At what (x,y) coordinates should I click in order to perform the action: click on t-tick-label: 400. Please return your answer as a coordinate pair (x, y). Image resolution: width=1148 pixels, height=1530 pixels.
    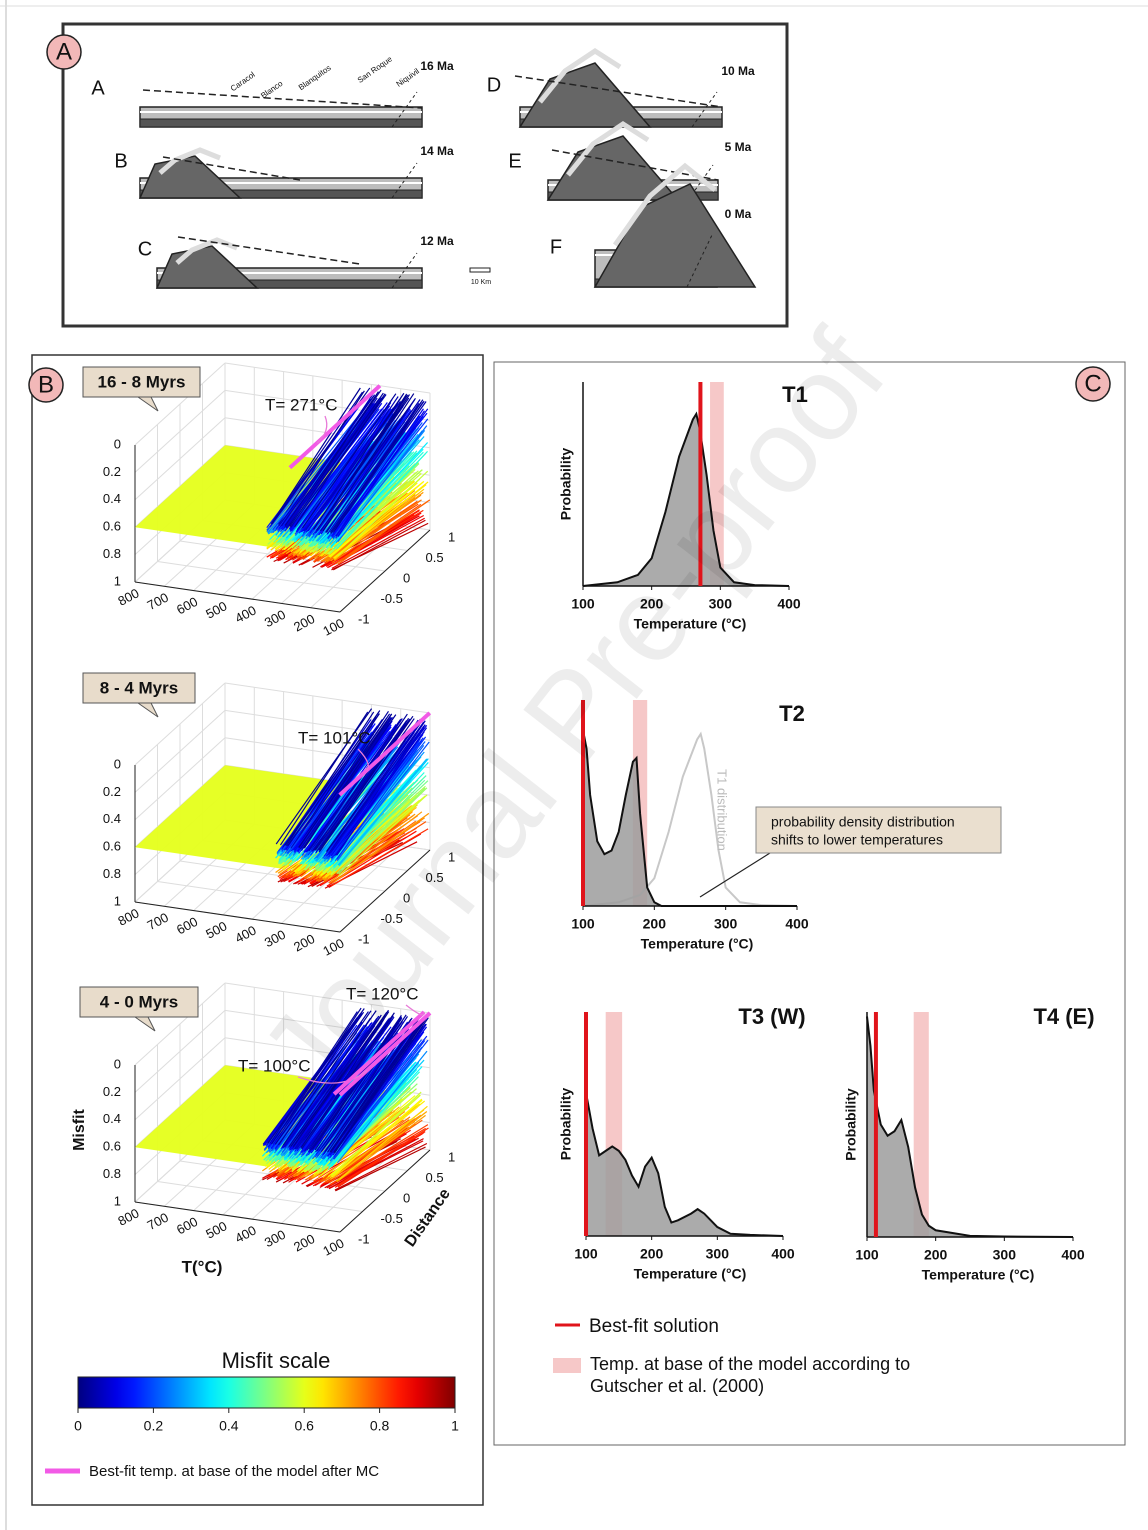
    Looking at the image, I should click on (246, 933).